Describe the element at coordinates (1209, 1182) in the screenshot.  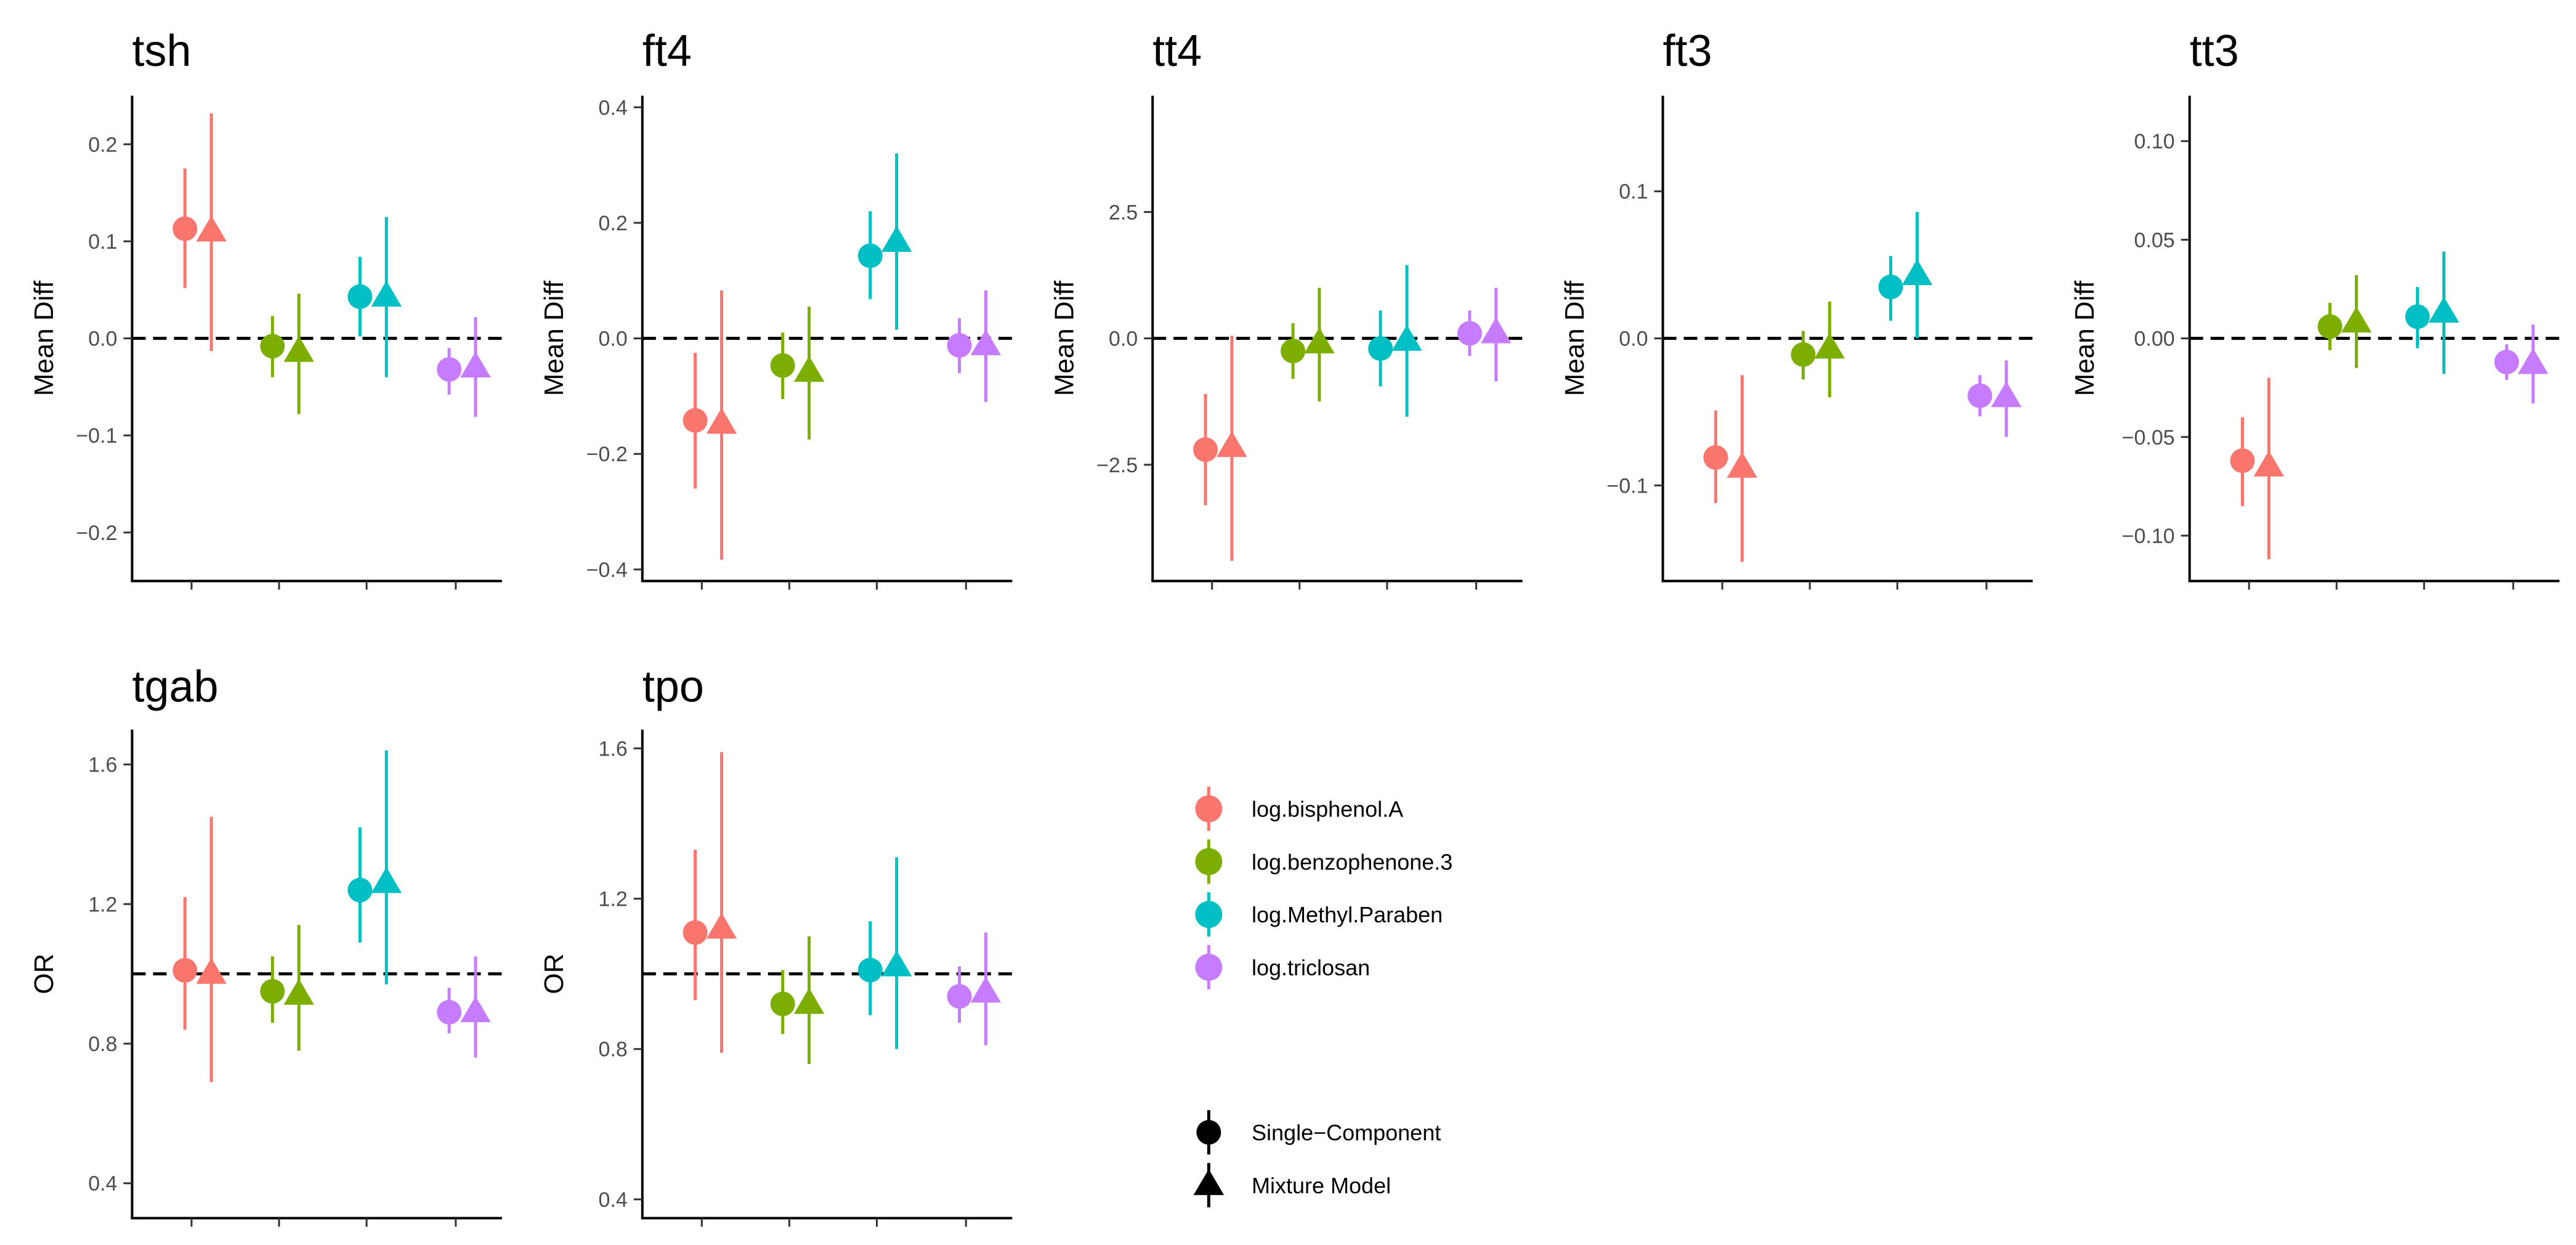
I see `legend-key-triangle` at that location.